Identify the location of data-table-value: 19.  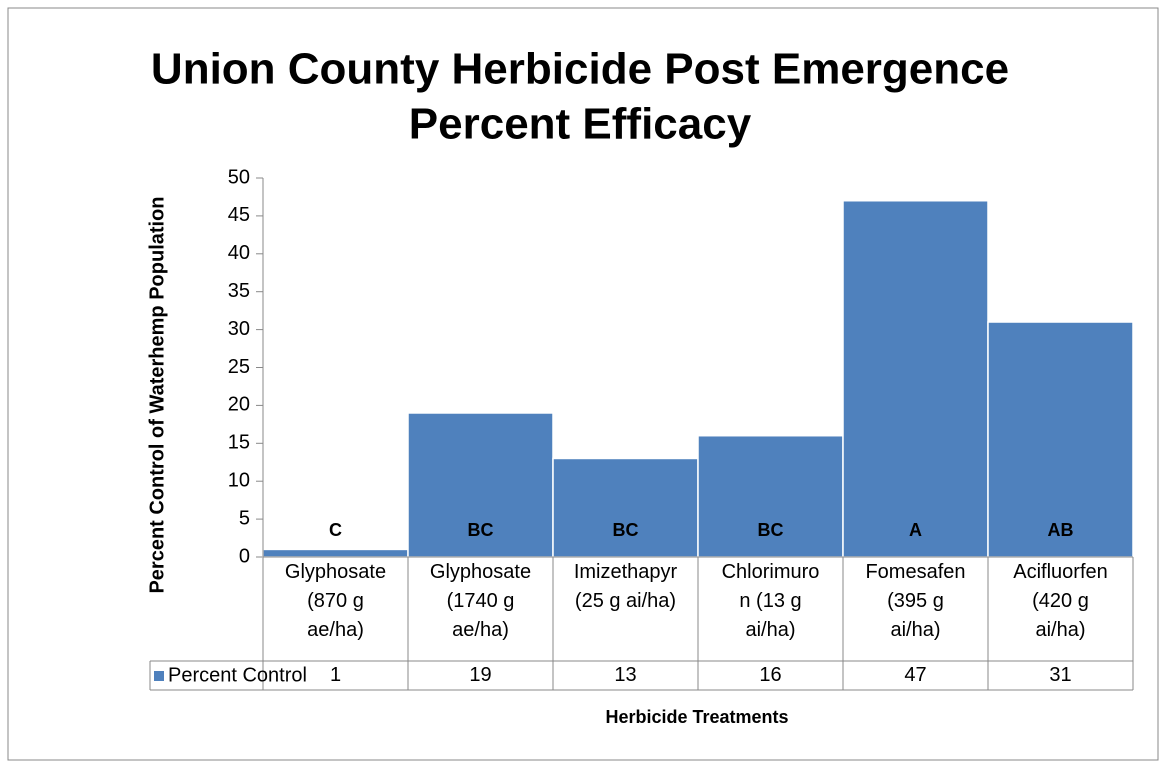
(480, 675).